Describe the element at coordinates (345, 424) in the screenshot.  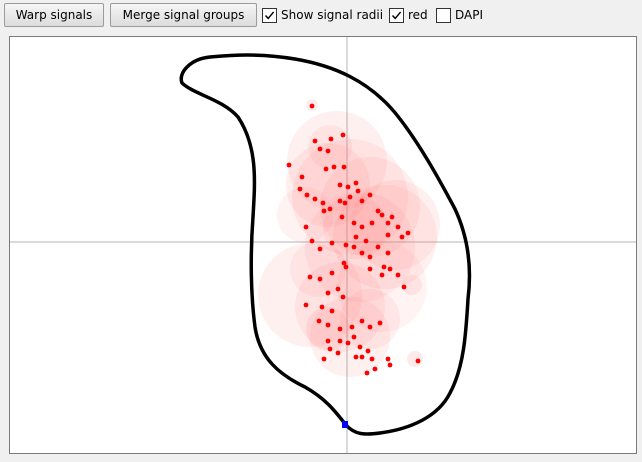
I see `blue-square-marker` at that location.